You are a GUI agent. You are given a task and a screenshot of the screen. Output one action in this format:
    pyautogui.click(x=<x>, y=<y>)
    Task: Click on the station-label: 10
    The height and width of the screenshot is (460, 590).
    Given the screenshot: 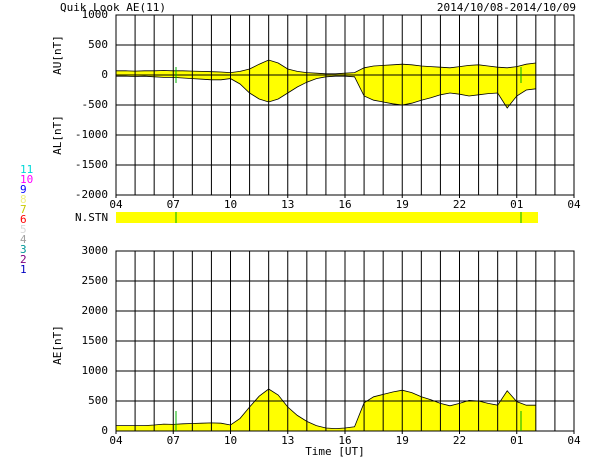 What is the action you would take?
    pyautogui.click(x=26, y=179)
    